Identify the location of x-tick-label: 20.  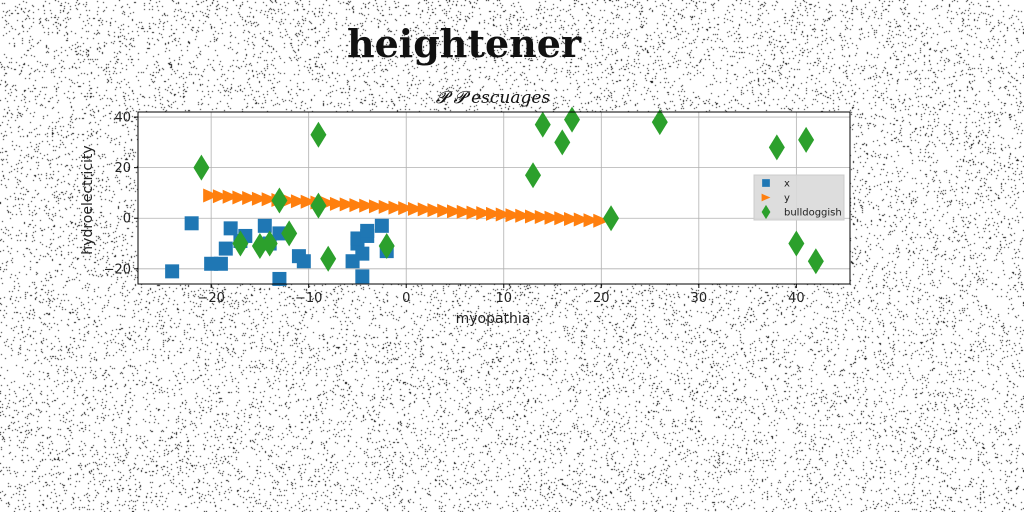
(601, 298).